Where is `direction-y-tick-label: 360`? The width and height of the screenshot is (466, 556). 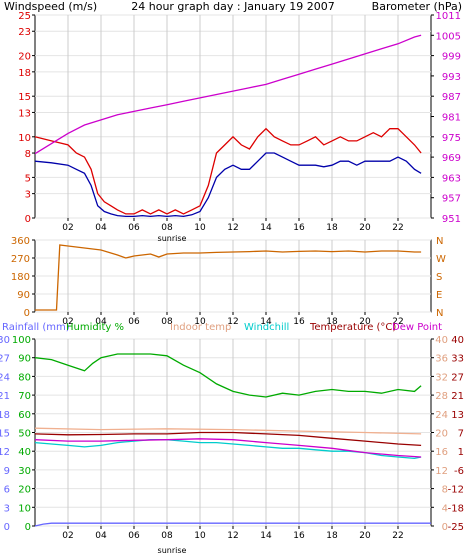
direction-y-tick-label: 360 is located at coordinates (20, 241).